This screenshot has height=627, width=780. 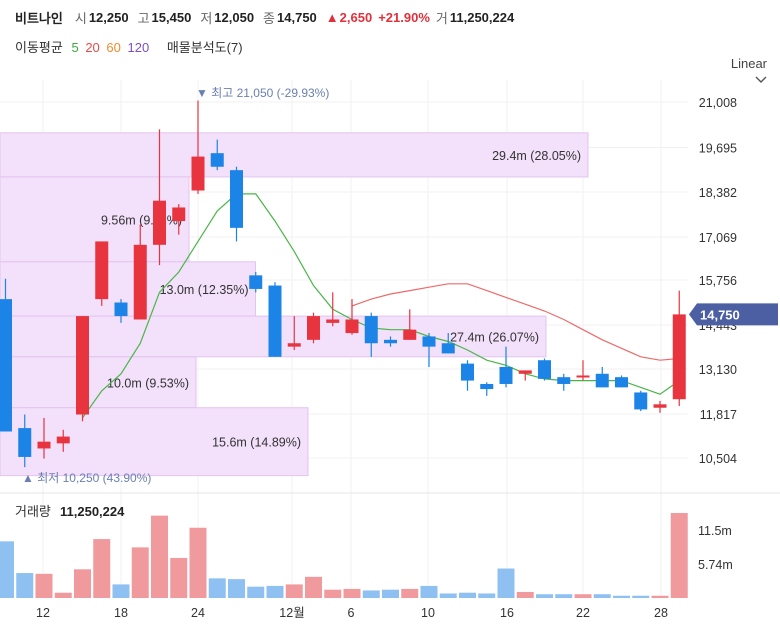 What do you see at coordinates (351, 613) in the screenshot?
I see `x-tick-label: 6` at bounding box center [351, 613].